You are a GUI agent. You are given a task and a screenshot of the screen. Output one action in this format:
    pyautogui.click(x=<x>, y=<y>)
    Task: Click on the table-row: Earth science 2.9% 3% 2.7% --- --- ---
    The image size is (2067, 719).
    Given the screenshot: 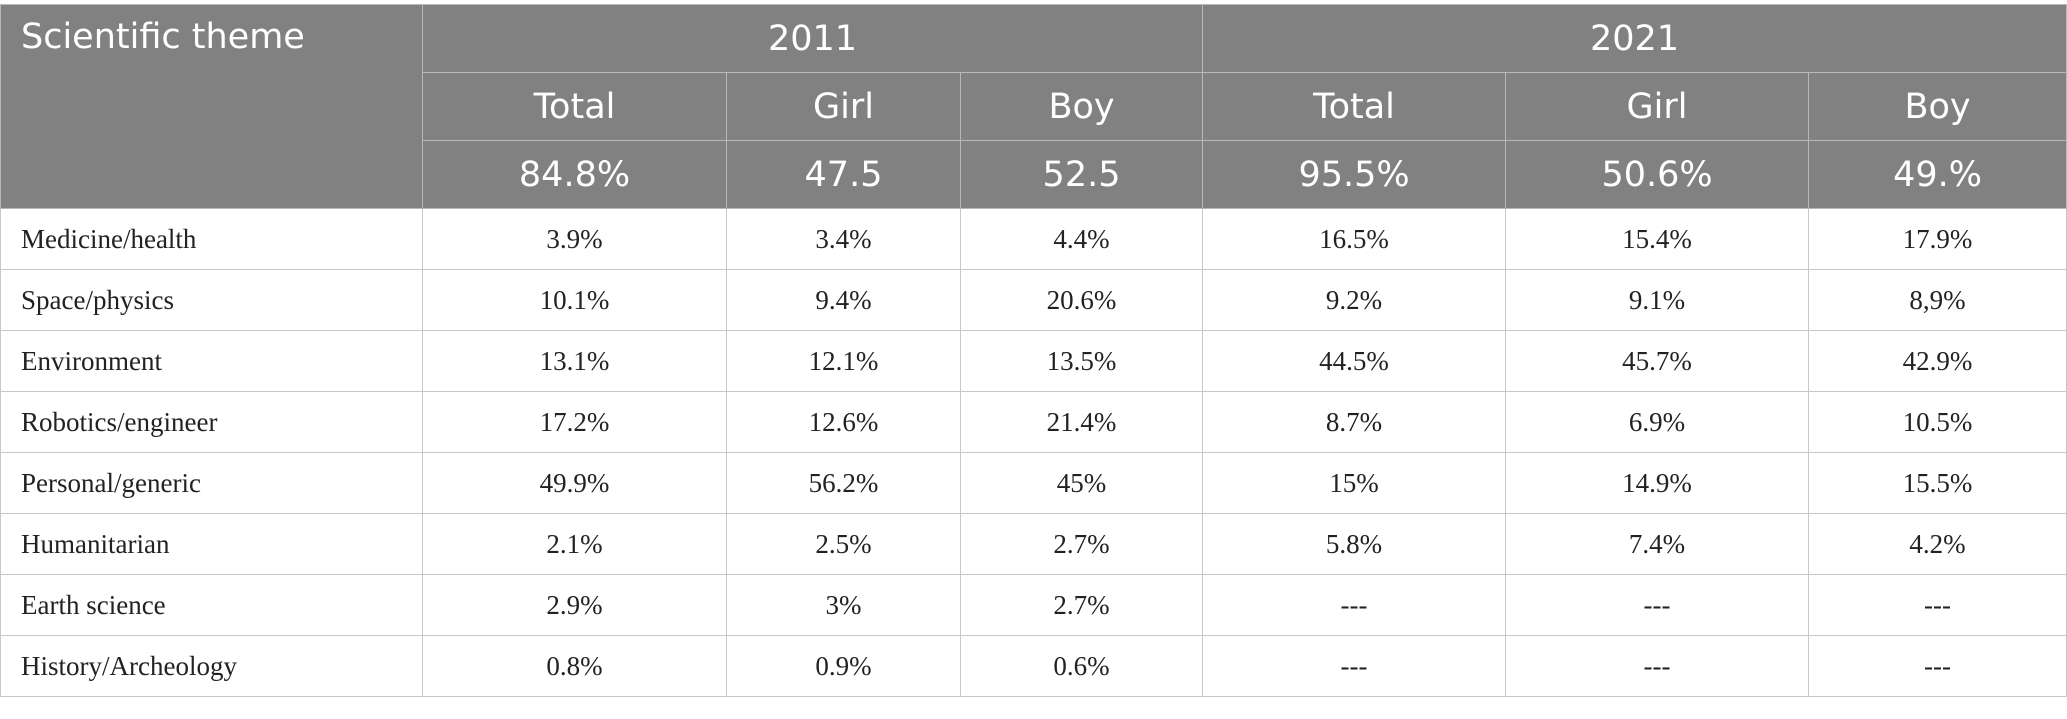 What is the action you would take?
    pyautogui.click(x=1033, y=605)
    